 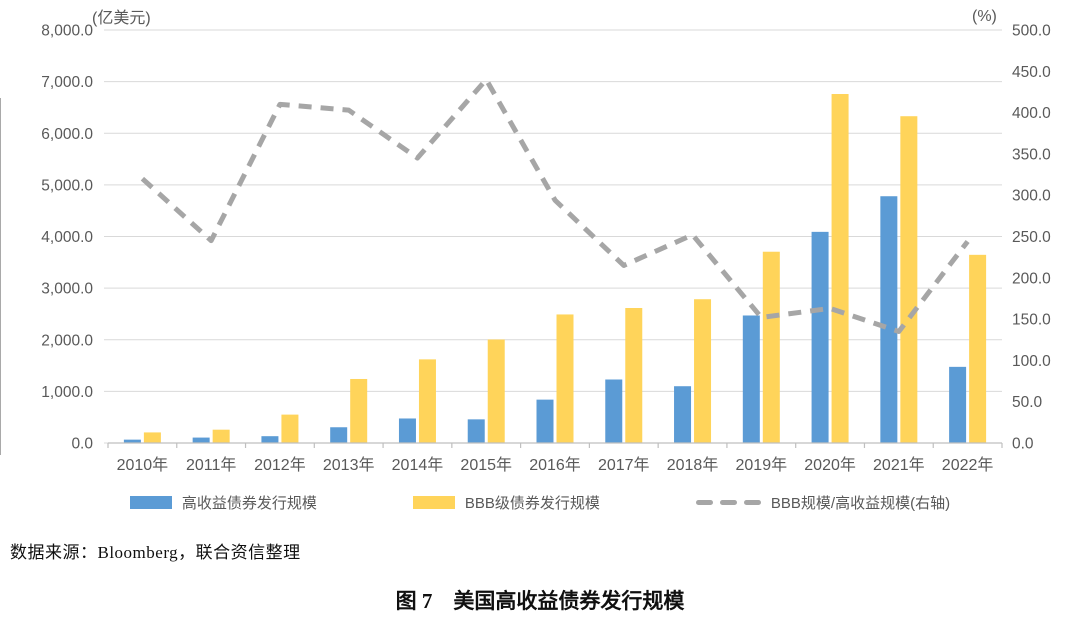 I want to click on bar-high-yield-issuance-2011年, so click(x=201, y=440).